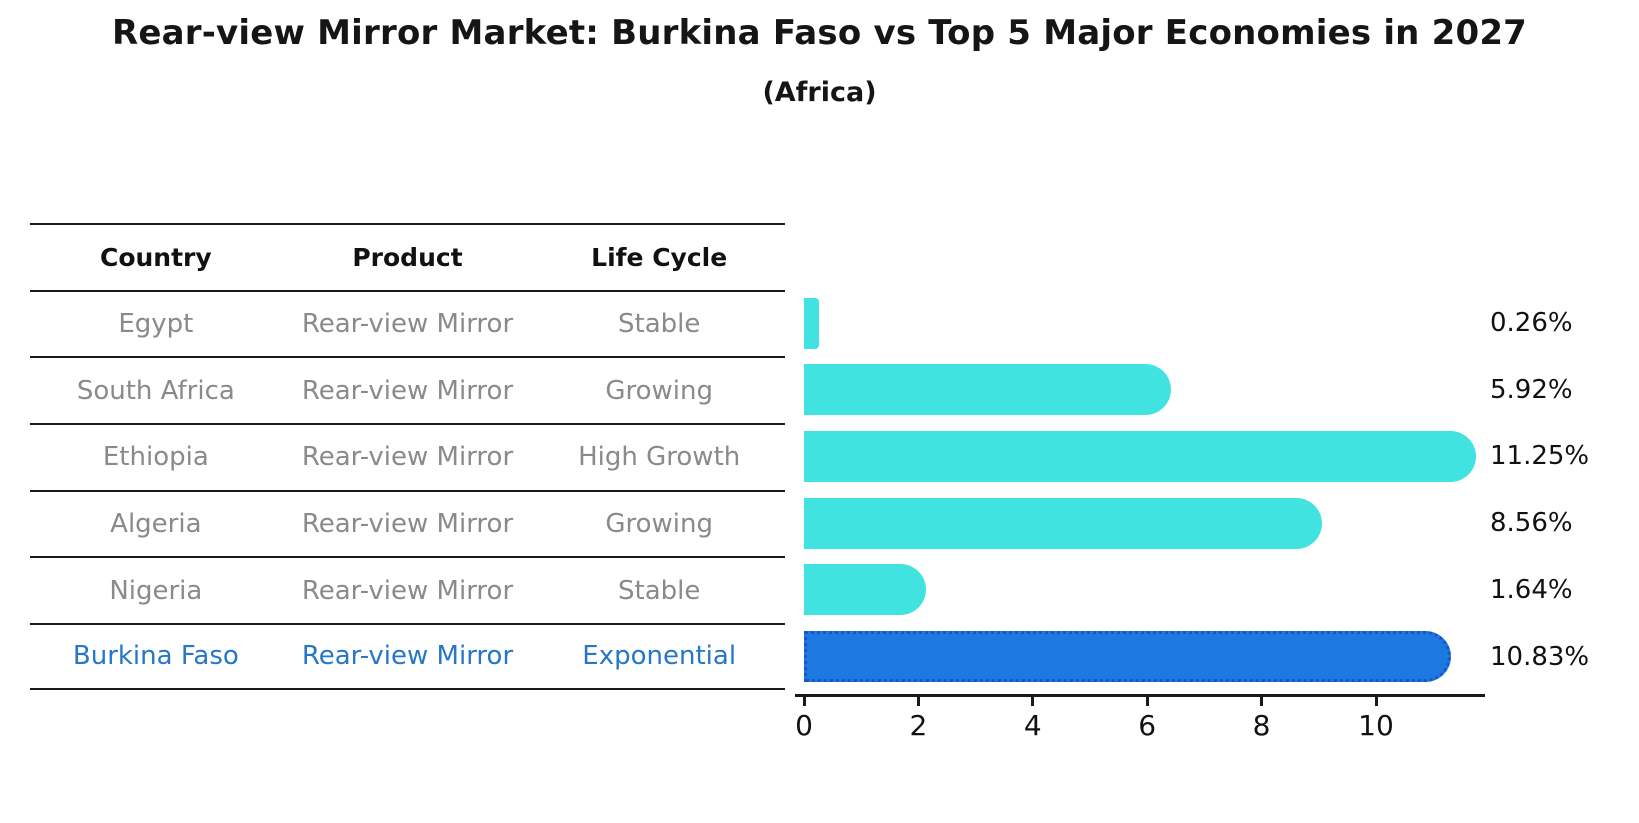  I want to click on value-label: 8.56%, so click(1531, 523).